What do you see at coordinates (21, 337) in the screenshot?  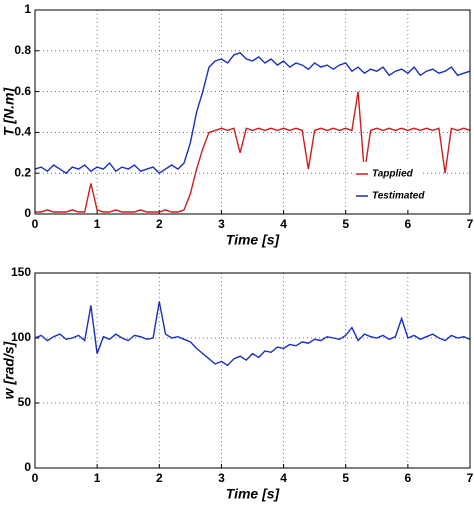 I see `y-tick-label: 100` at bounding box center [21, 337].